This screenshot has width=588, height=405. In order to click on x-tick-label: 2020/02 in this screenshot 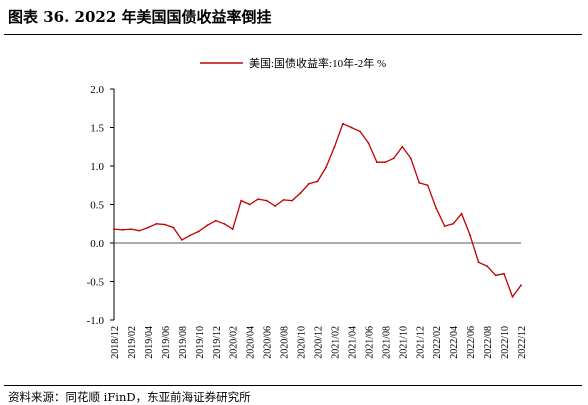, I will do `click(234, 342)`.